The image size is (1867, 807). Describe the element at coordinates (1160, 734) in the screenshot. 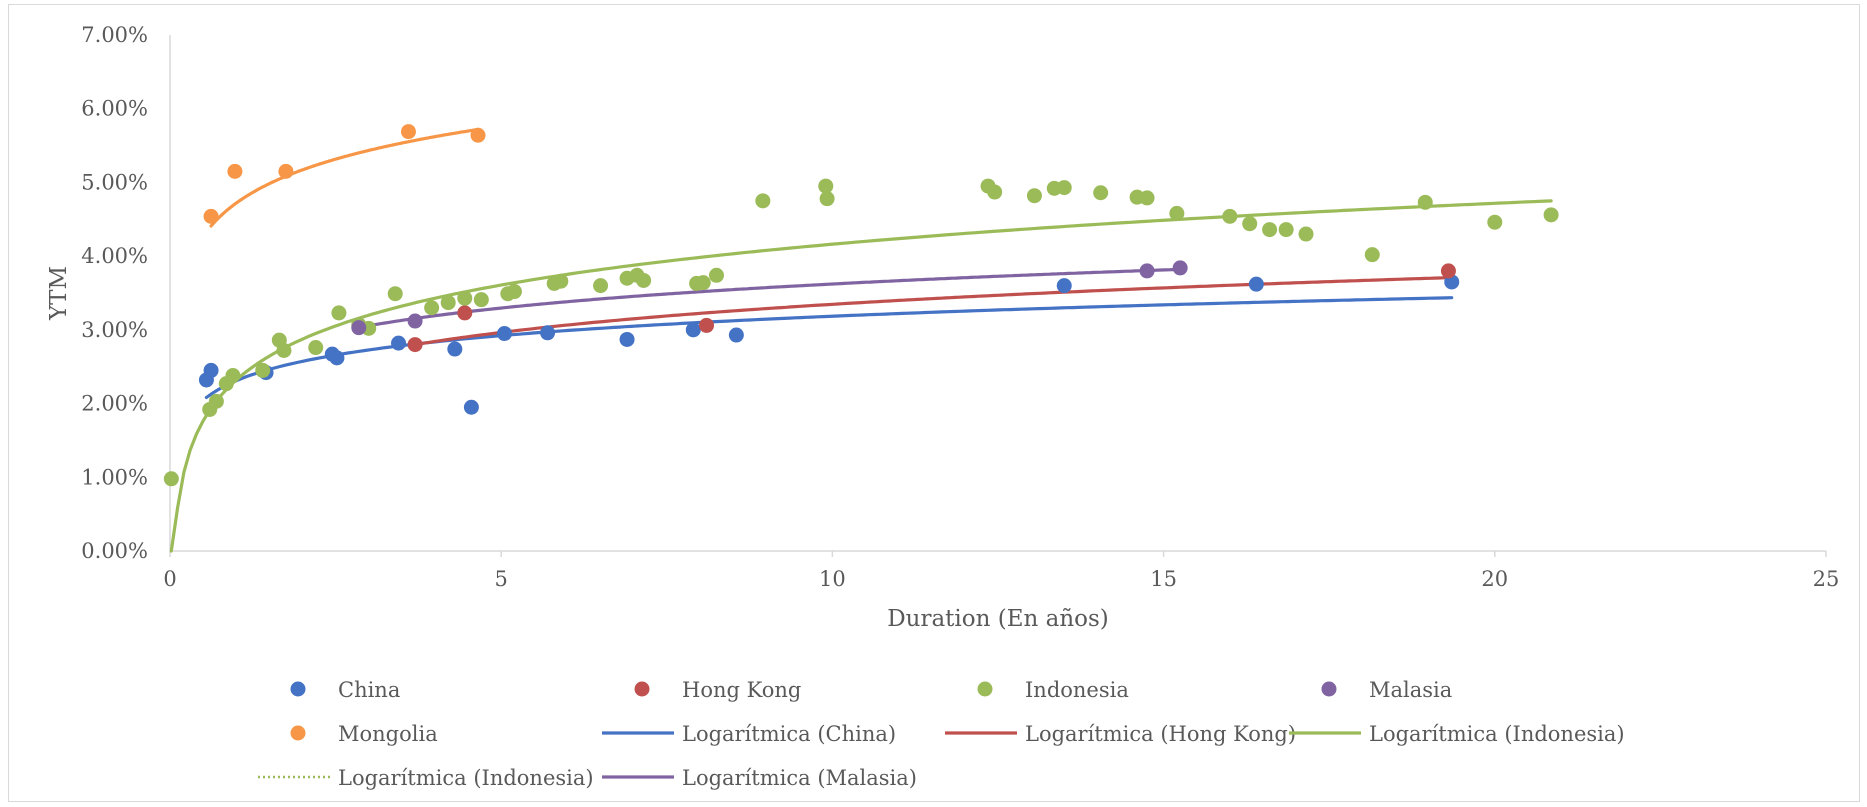

I see `legend-label: Logarítmica (Hong Kong)` at that location.